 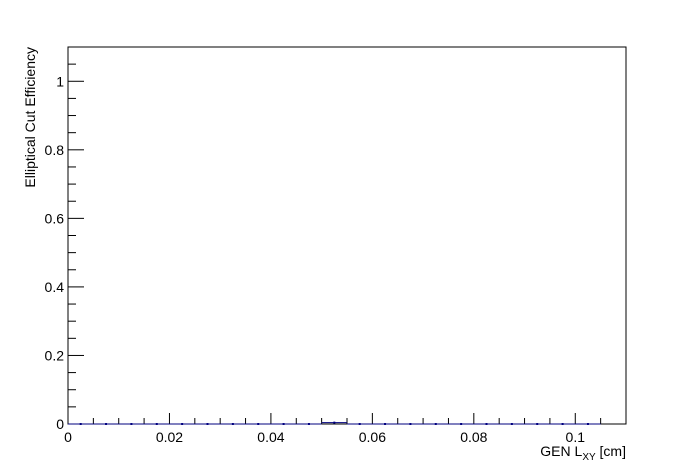 I want to click on series-layer, so click(x=334, y=423).